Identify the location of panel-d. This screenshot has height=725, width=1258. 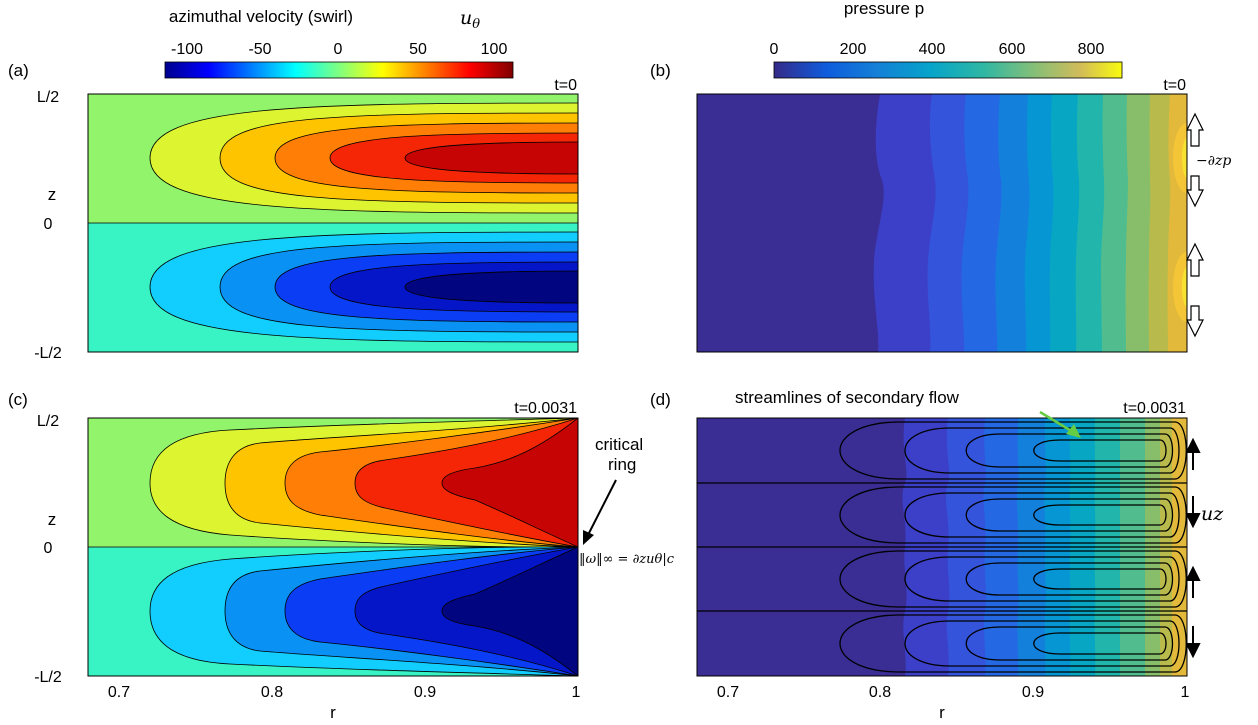
(942, 547).